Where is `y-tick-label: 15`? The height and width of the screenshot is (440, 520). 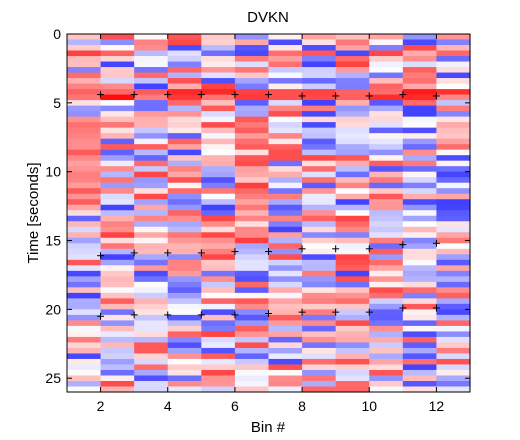 y-tick-label: 15 is located at coordinates (53, 241).